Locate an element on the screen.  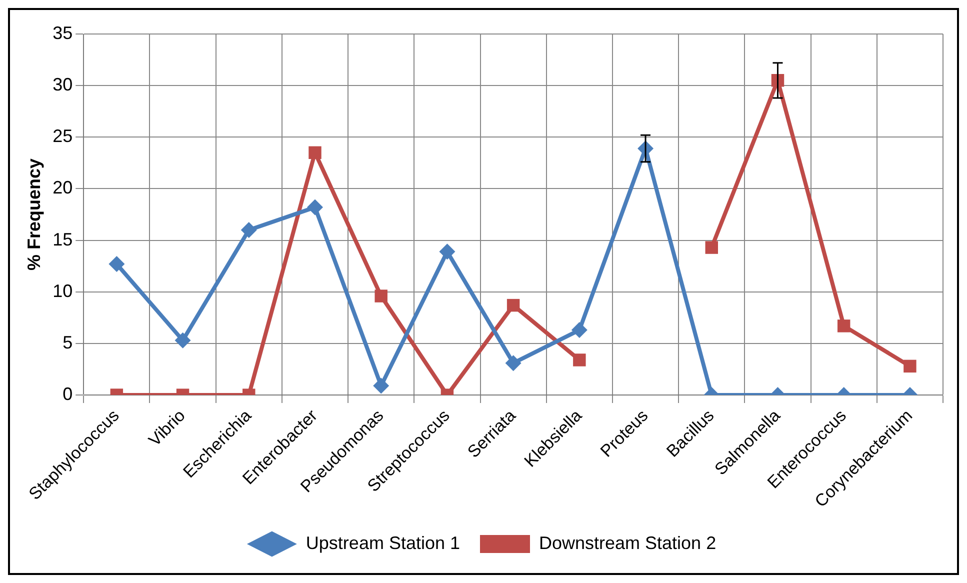
y-tick-label: 15 is located at coordinates (62, 239).